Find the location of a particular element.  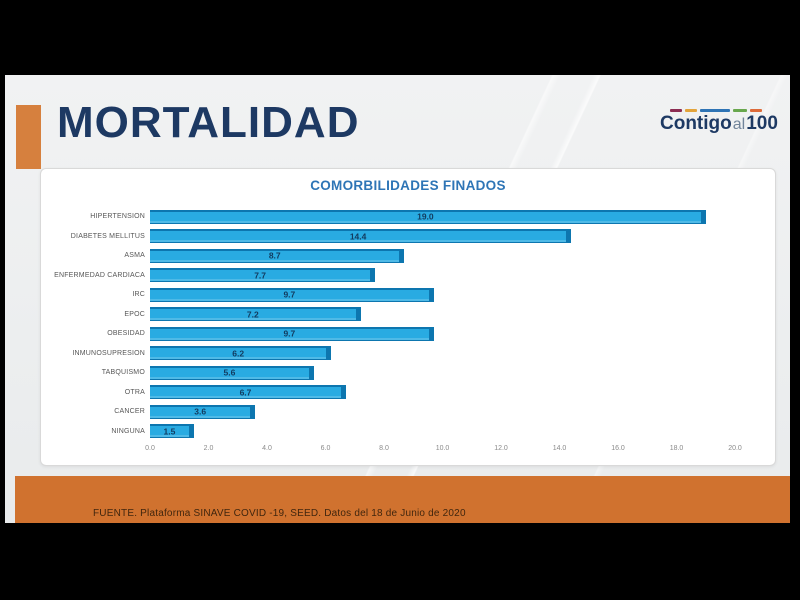

x-axis-tick: 10.0 is located at coordinates (442, 448).